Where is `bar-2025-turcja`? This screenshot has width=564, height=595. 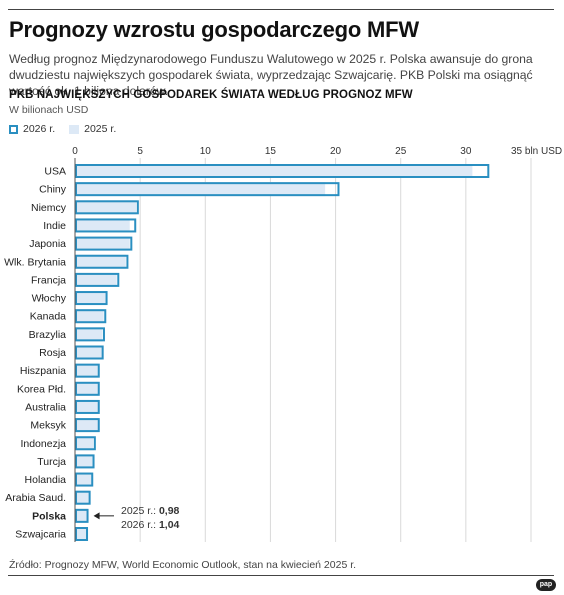
bar-2025-turcja is located at coordinates (84, 461).